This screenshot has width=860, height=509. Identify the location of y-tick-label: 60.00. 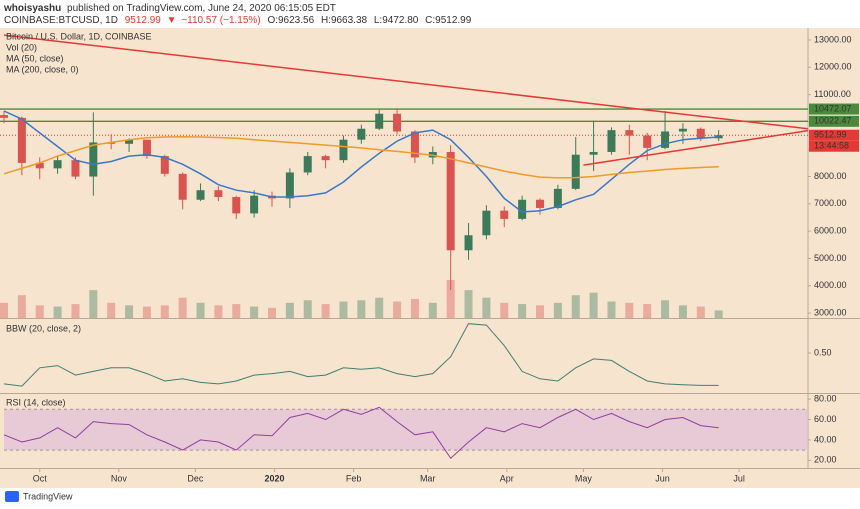
(825, 419).